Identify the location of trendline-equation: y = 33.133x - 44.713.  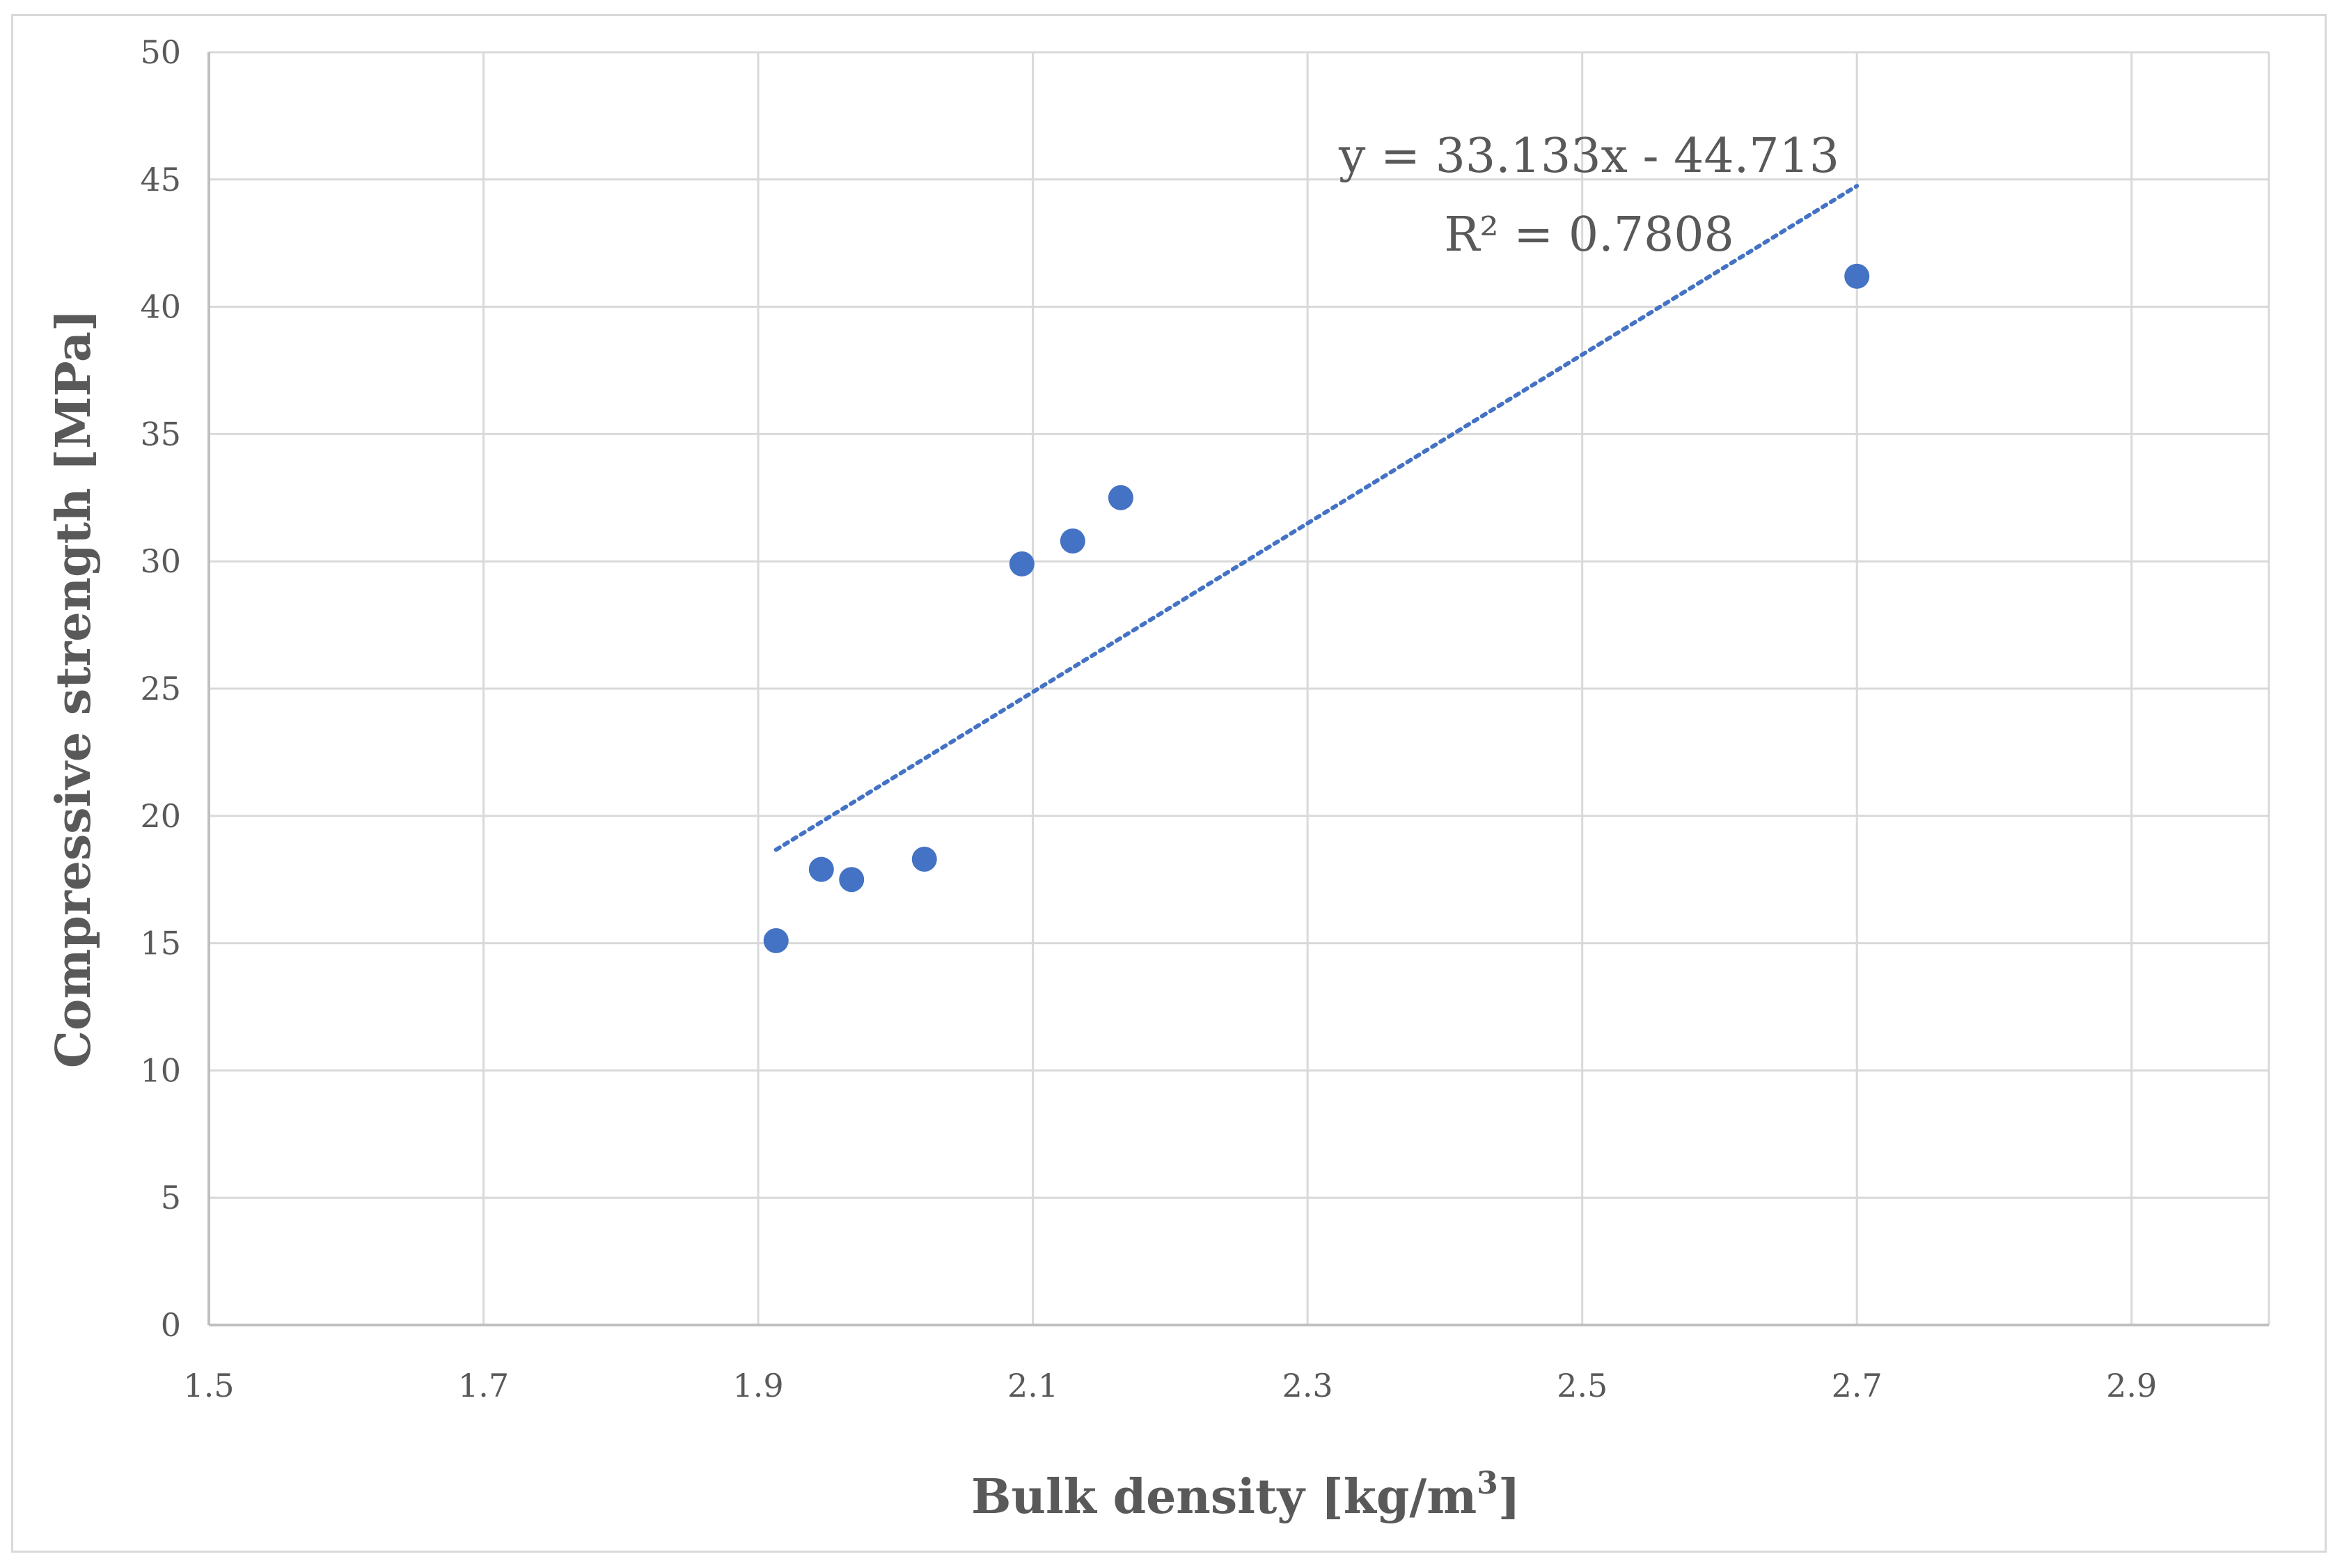
(1589, 156).